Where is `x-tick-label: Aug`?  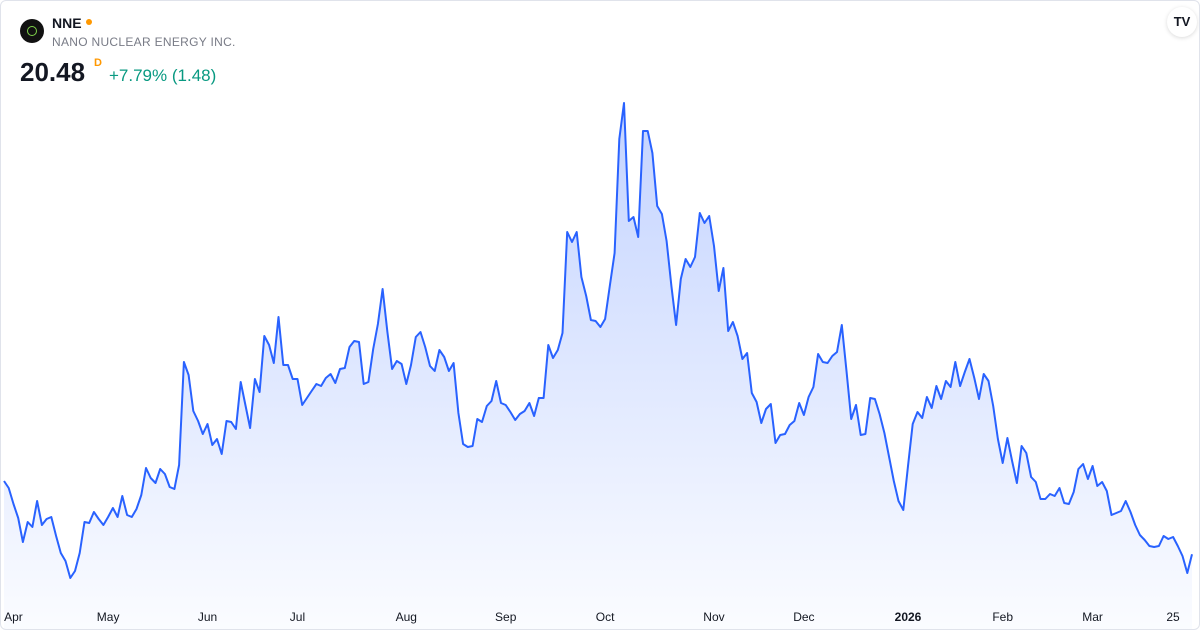
x-tick-label: Aug is located at coordinates (406, 617).